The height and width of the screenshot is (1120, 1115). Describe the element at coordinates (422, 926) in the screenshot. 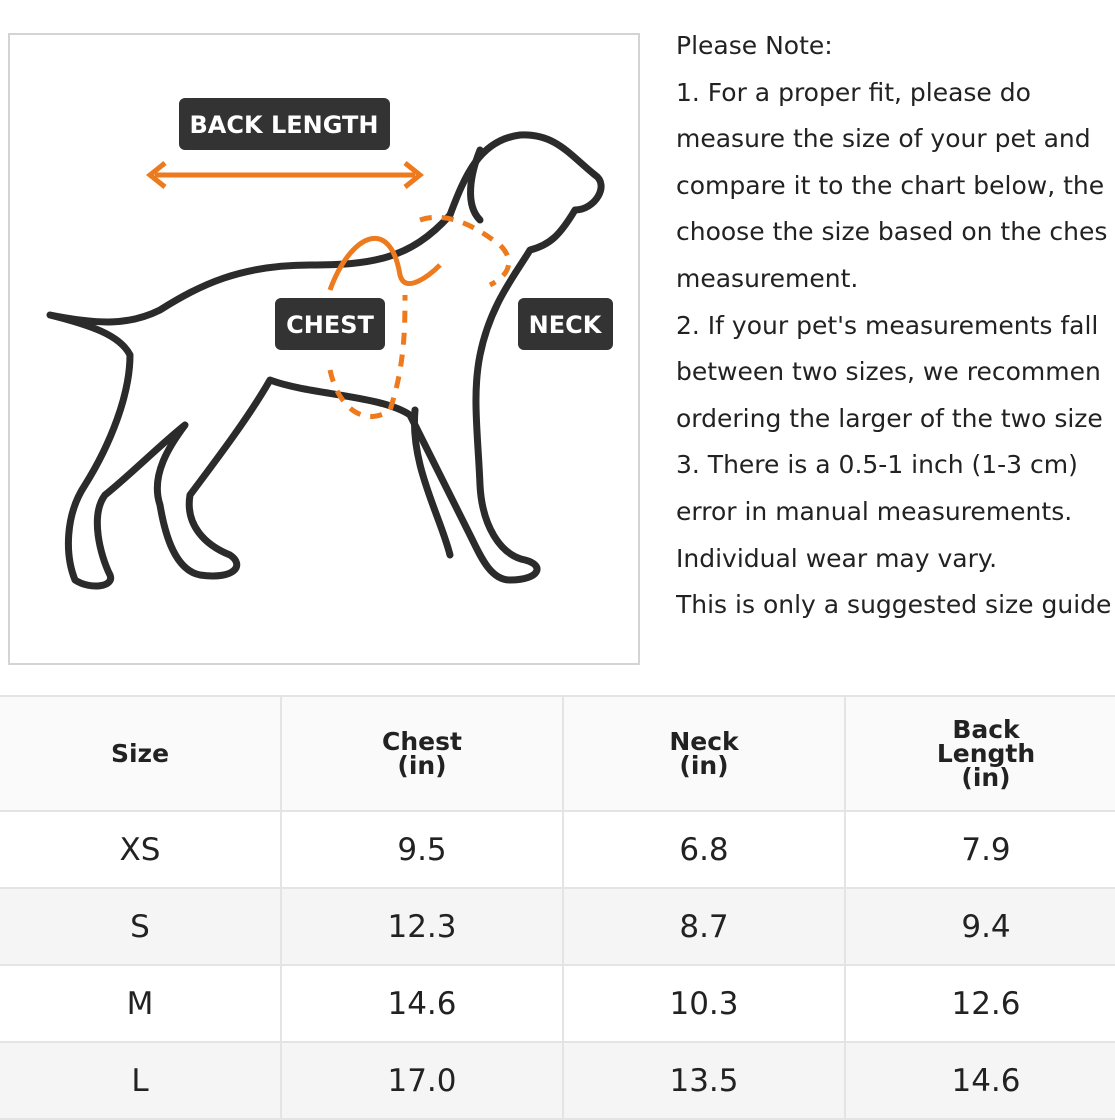

I see `table-cell: 12.3` at that location.